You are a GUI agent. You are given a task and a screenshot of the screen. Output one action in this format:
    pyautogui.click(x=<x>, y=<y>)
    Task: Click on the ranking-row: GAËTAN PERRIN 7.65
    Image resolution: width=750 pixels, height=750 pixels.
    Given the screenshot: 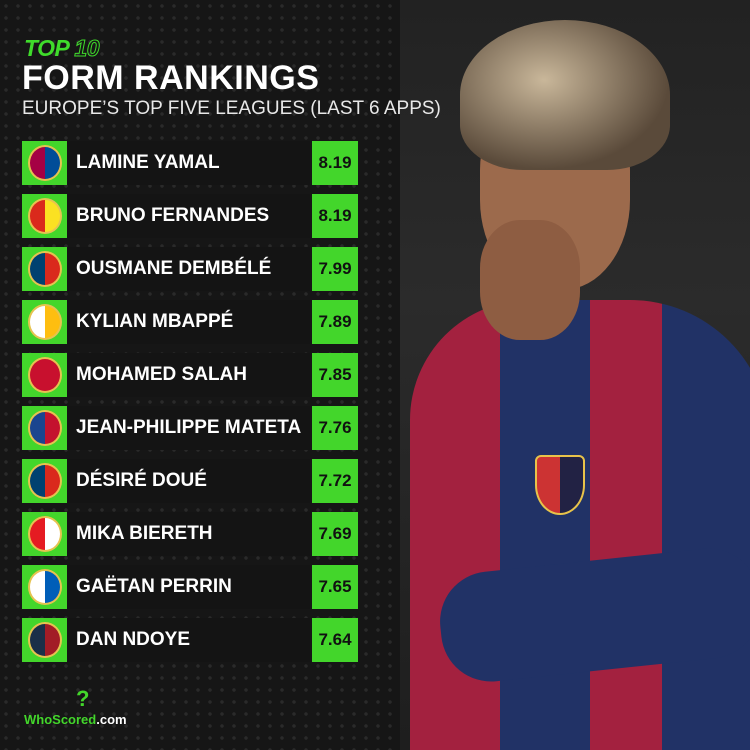 What is the action you would take?
    pyautogui.click(x=190, y=587)
    